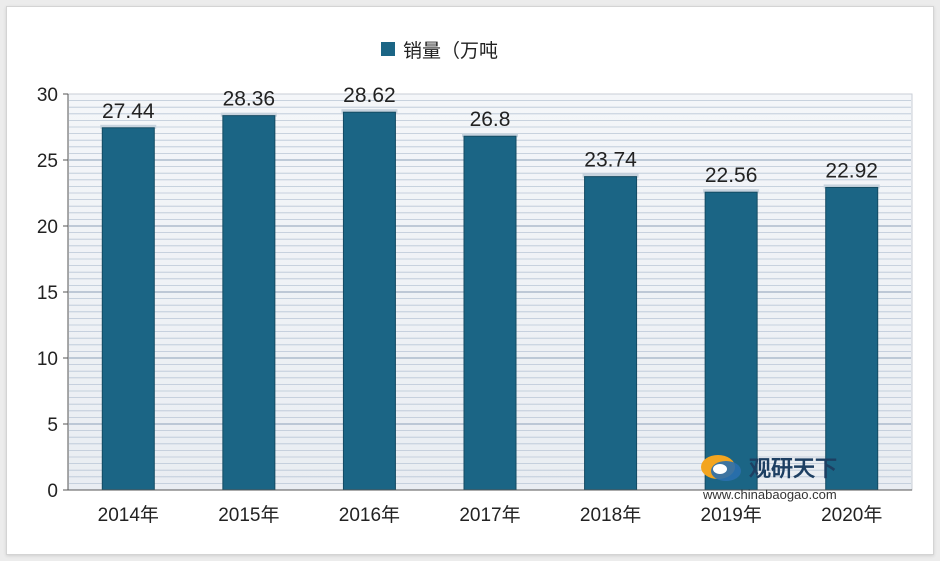 Image resolution: width=940 pixels, height=561 pixels. Describe the element at coordinates (47, 227) in the screenshot. I see `y-tick-label: 20` at that location.